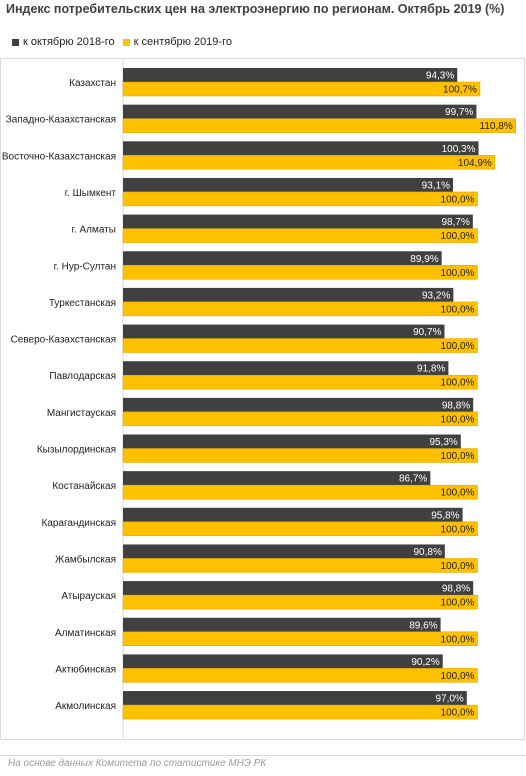 This screenshot has height=776, width=526. Describe the element at coordinates (440, 76) in the screenshot. I see `data-label-series-1: 94,3%` at that location.